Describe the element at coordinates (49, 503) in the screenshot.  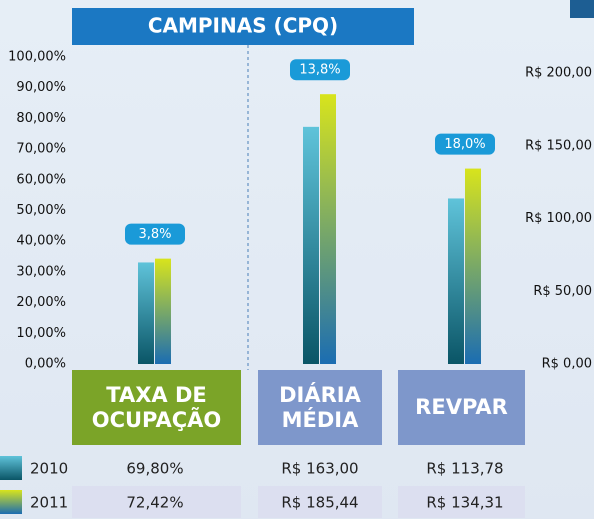
I see `legend-label: 2011` at that location.